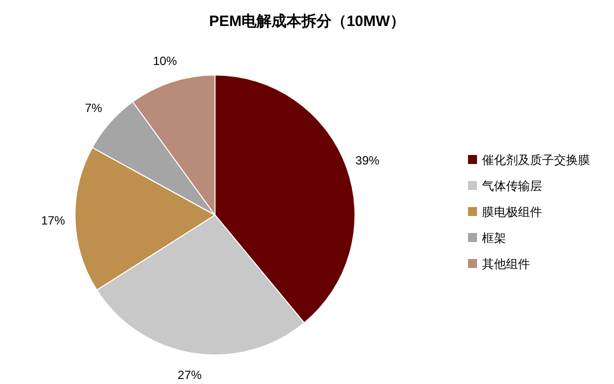  What do you see at coordinates (53, 220) in the screenshot?
I see `data-label: 17%` at bounding box center [53, 220].